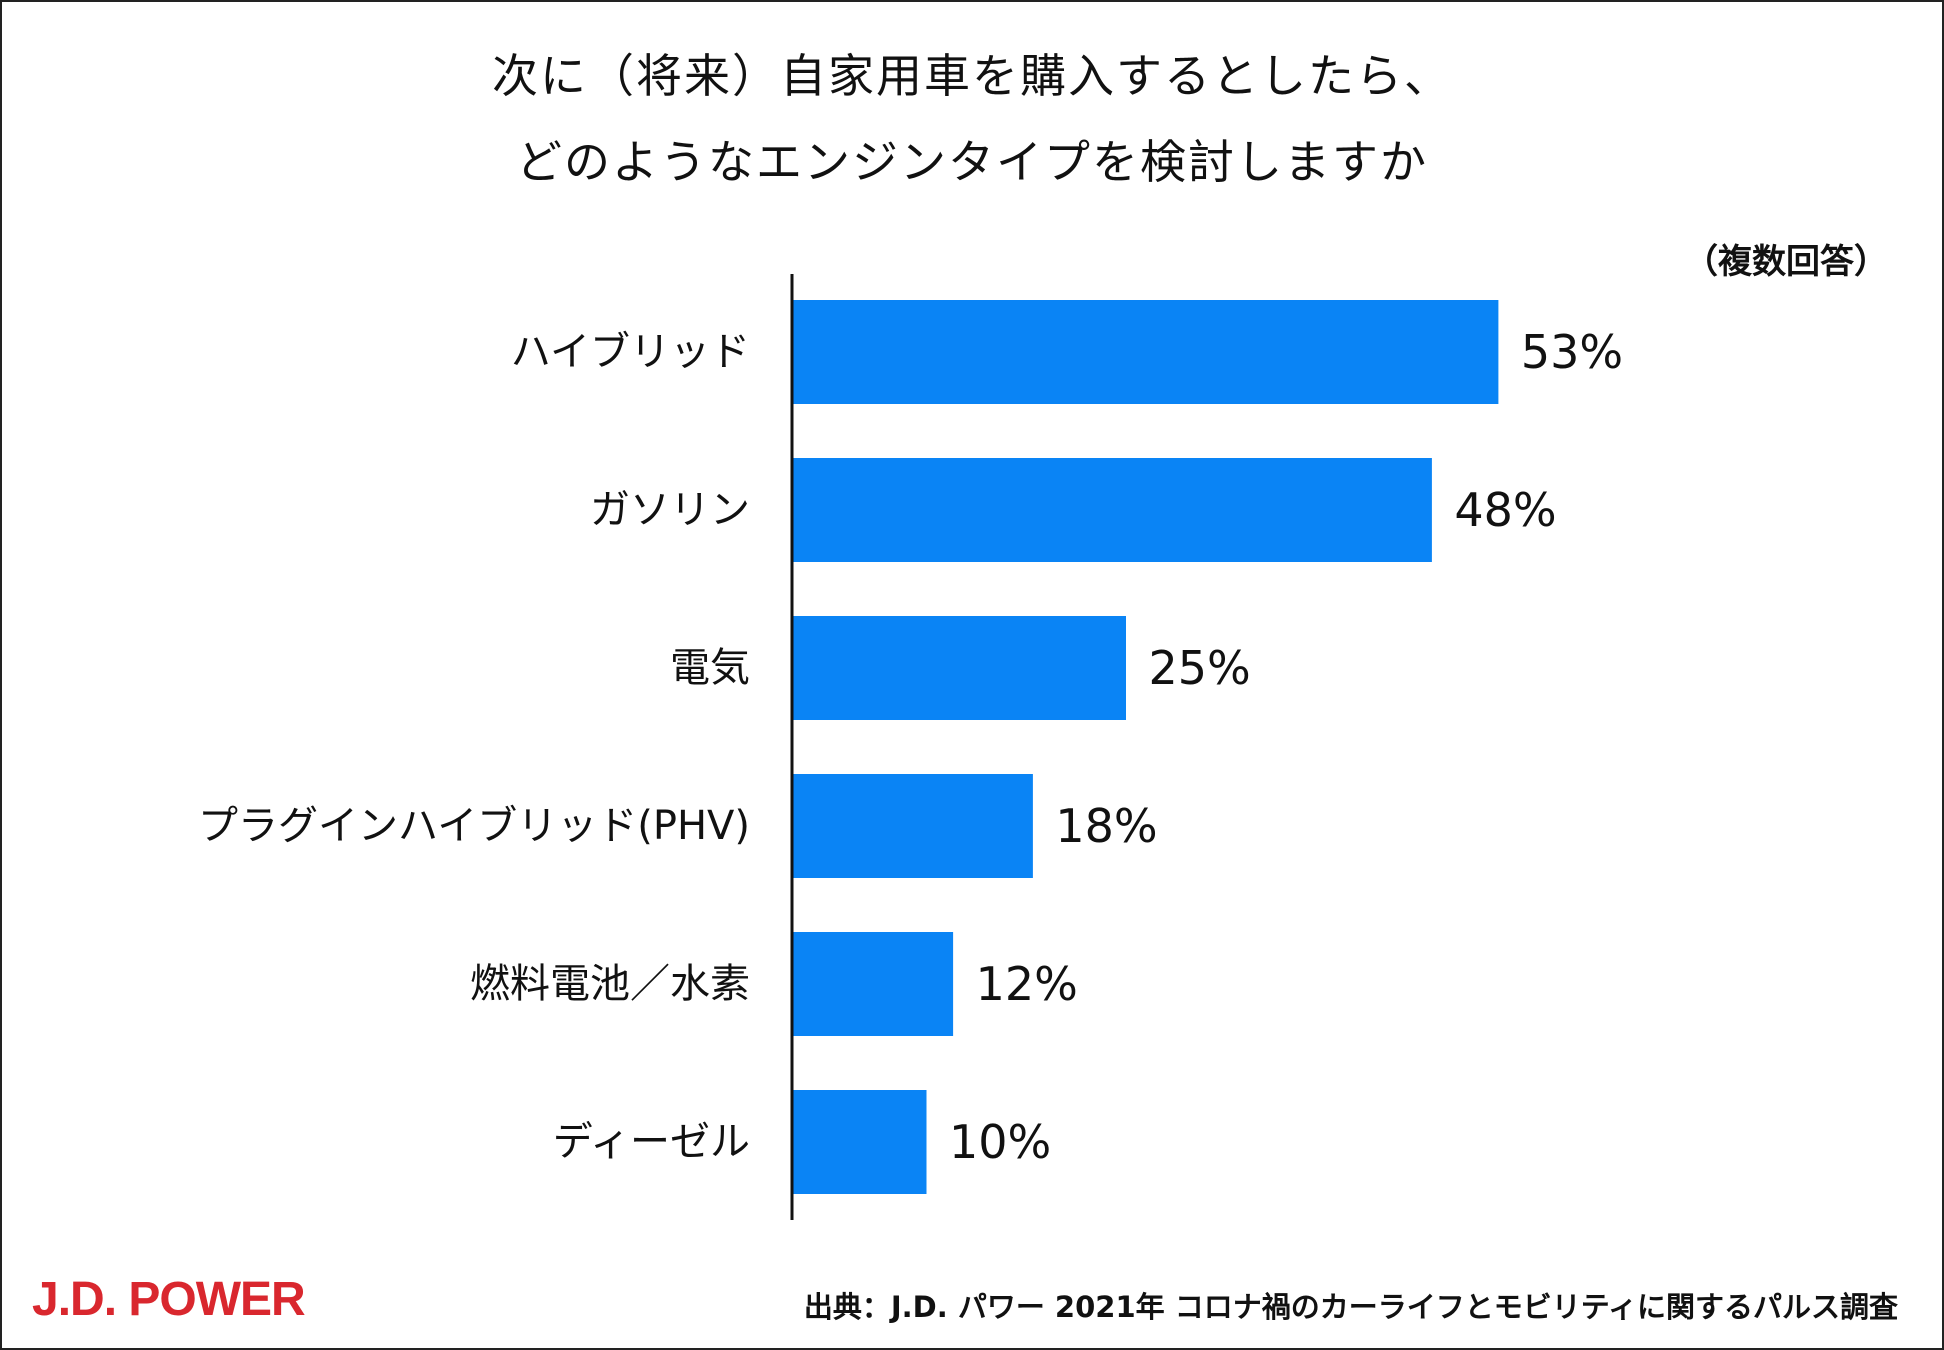  What do you see at coordinates (972, 76) in the screenshot?
I see `chart-title-line-1: 次に（将来）自家用車を購入するとしたら、` at bounding box center [972, 76].